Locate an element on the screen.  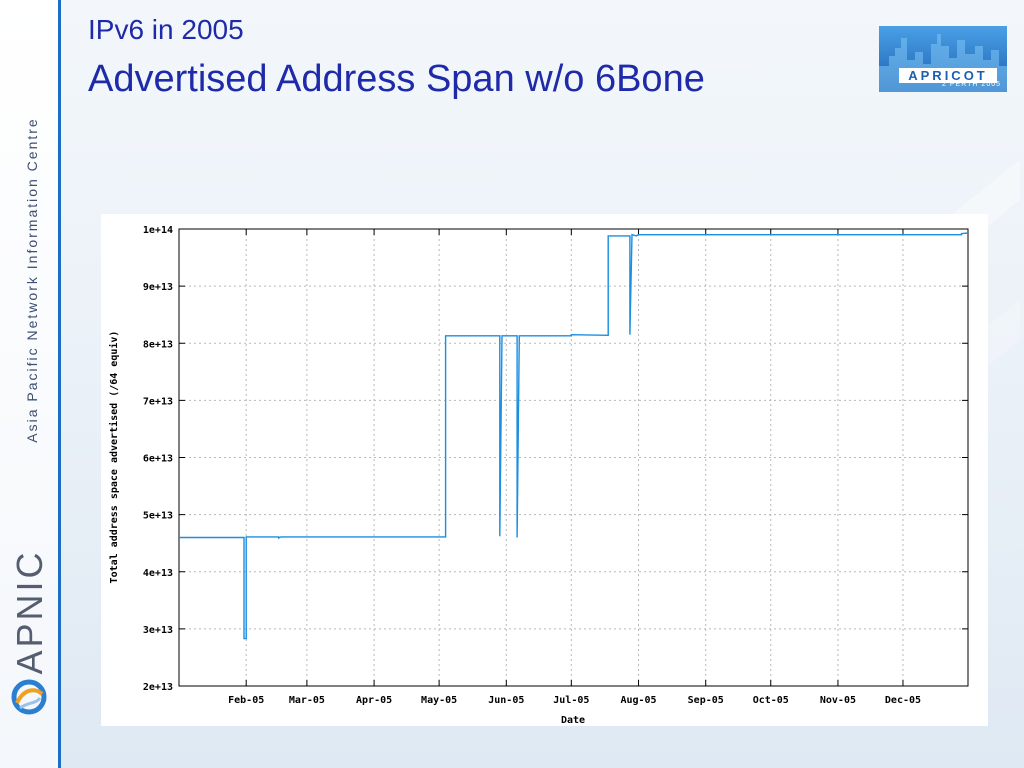
x-tick-label: Dec-05 is located at coordinates (903, 700).